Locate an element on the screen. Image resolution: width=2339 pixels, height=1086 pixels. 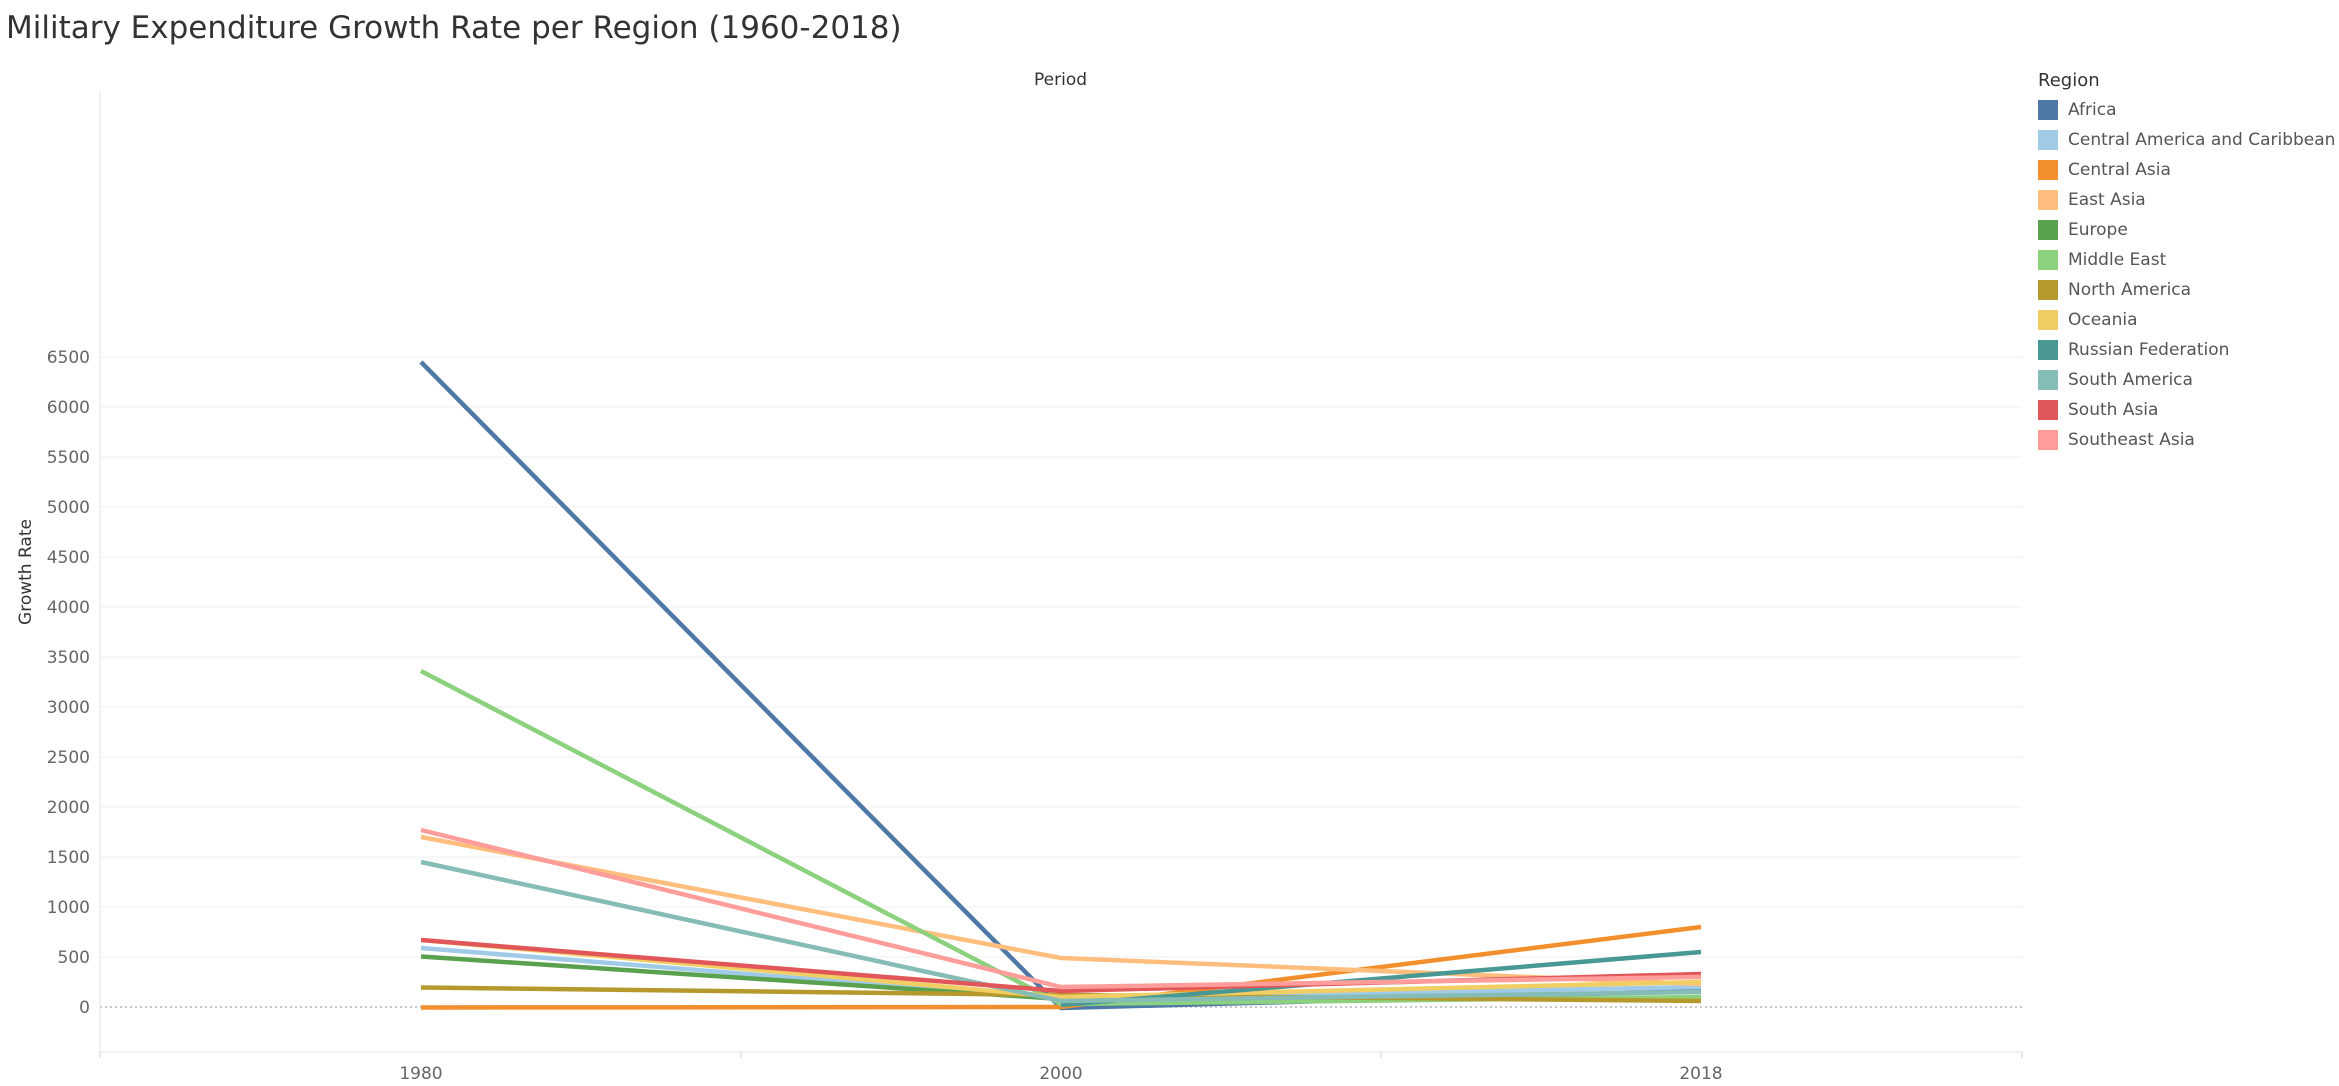
legend-item: Middle East is located at coordinates (2186, 260).